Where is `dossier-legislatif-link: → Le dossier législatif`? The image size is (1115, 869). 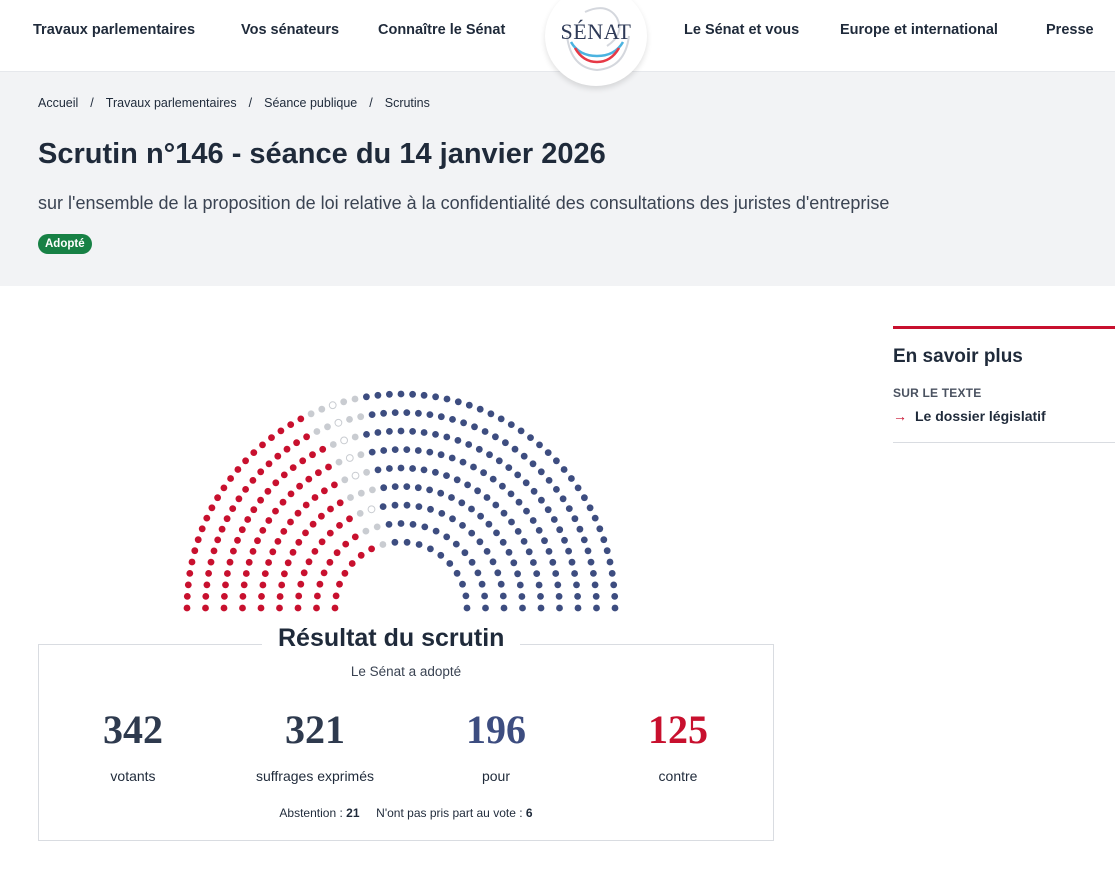 dossier-legislatif-link: → Le dossier législatif is located at coordinates (969, 416).